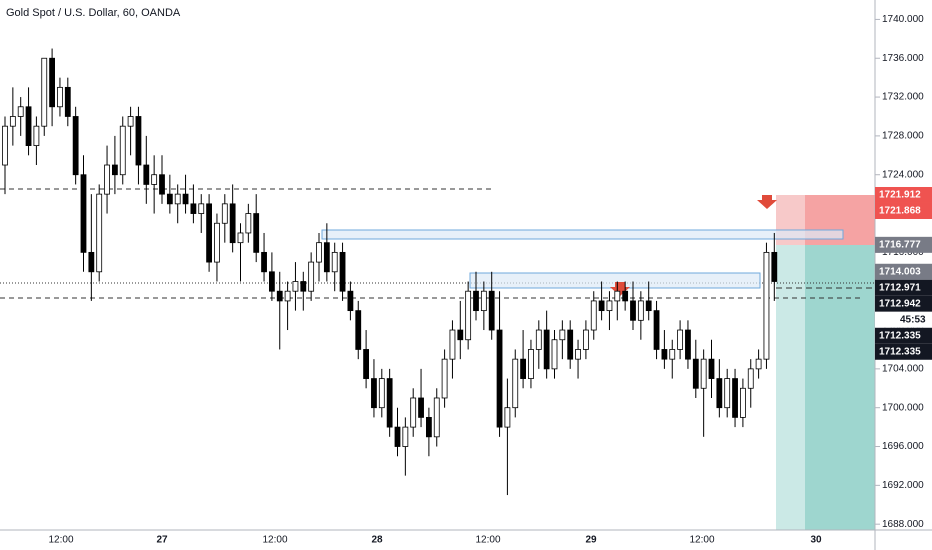 The image size is (932, 550). I want to click on x-tick-label: 28, so click(377, 540).